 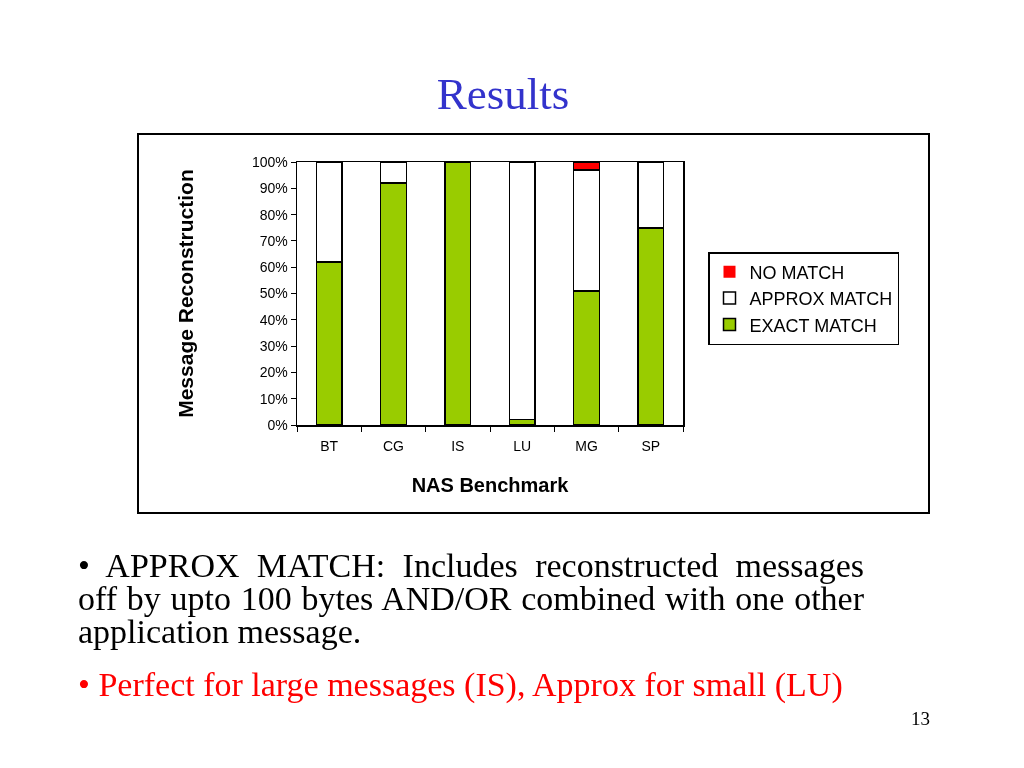 I want to click on y-tick-label: 80%, so click(x=273, y=214).